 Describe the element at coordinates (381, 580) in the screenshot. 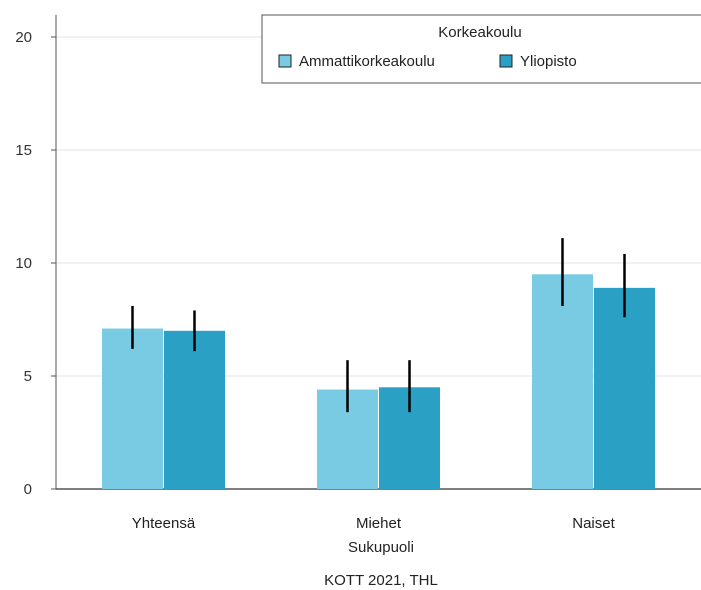

I see `source-caption: KOTT 2021, THL` at that location.